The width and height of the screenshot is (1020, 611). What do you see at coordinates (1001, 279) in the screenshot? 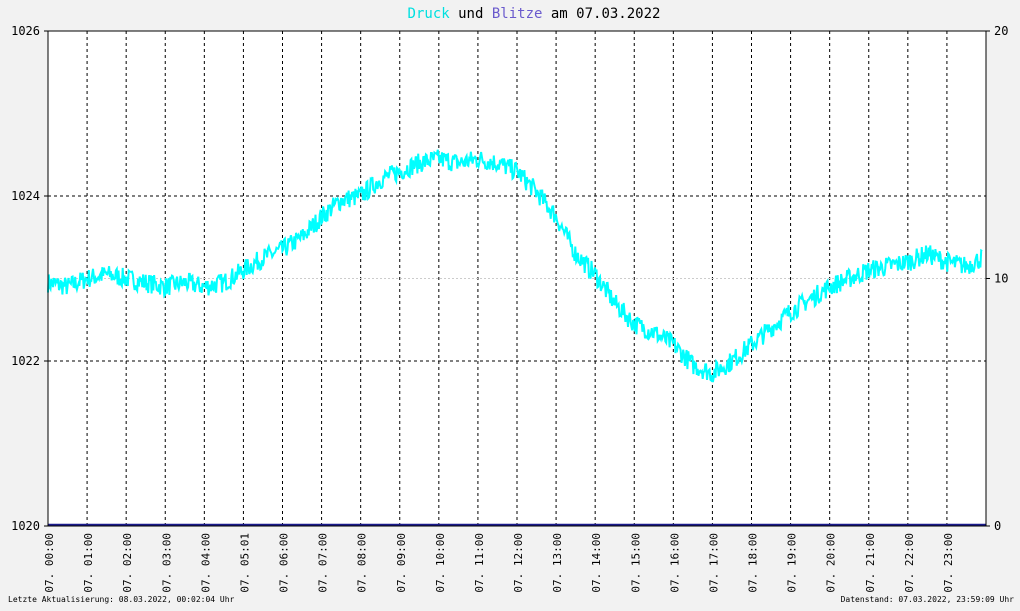
I see `y-right-tick-label: 10` at bounding box center [1001, 279].